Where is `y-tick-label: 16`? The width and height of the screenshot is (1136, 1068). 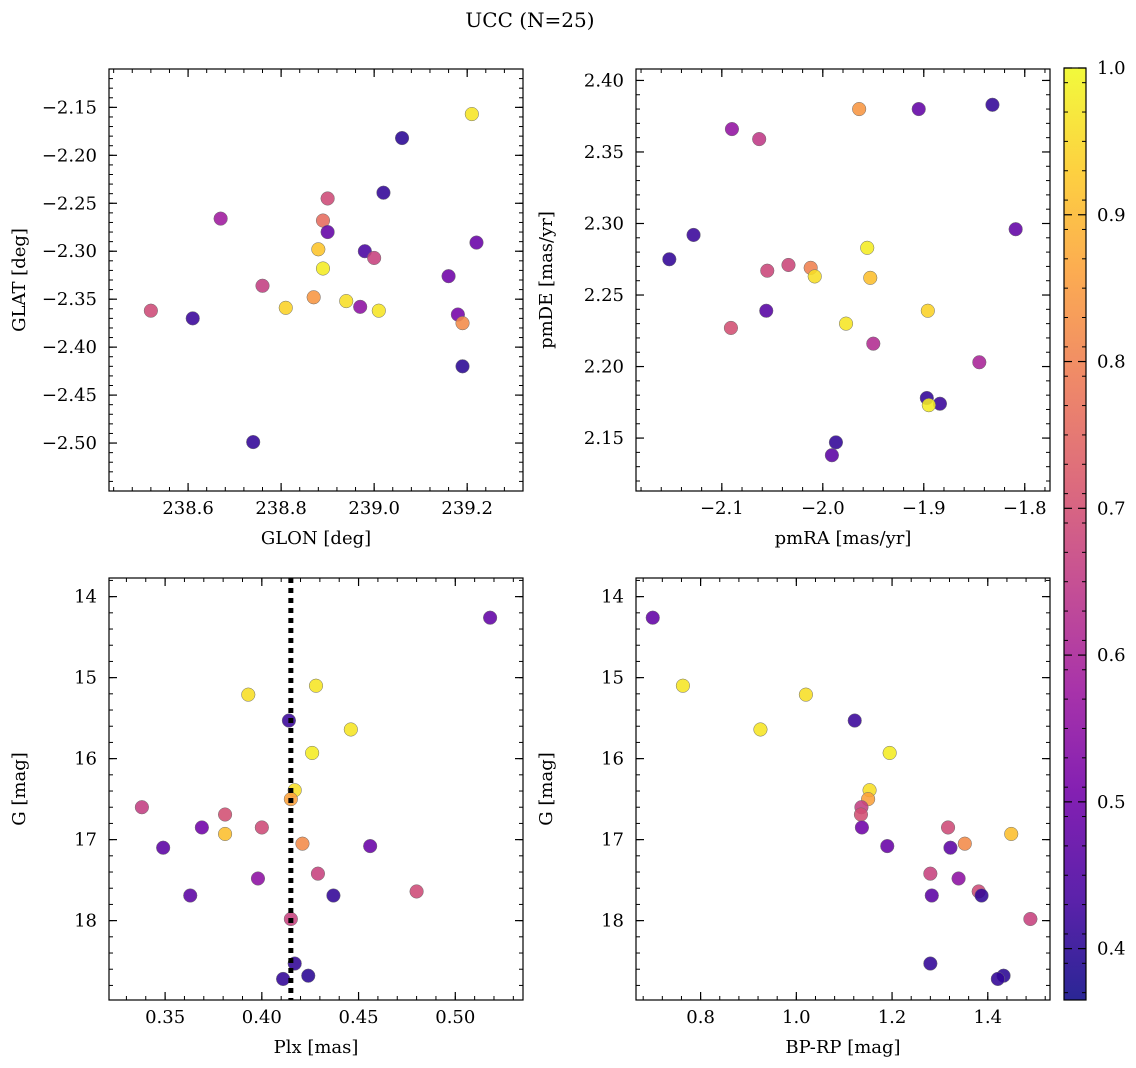 y-tick-label: 16 is located at coordinates (85, 759).